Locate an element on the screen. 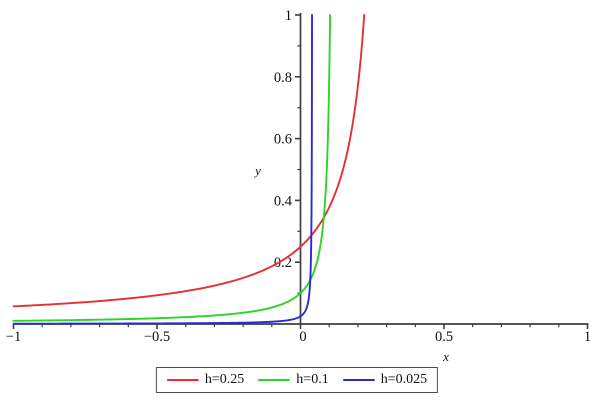 The height and width of the screenshot is (400, 600). legend: h=0.25 h=0.1 h=0.025 is located at coordinates (297, 380).